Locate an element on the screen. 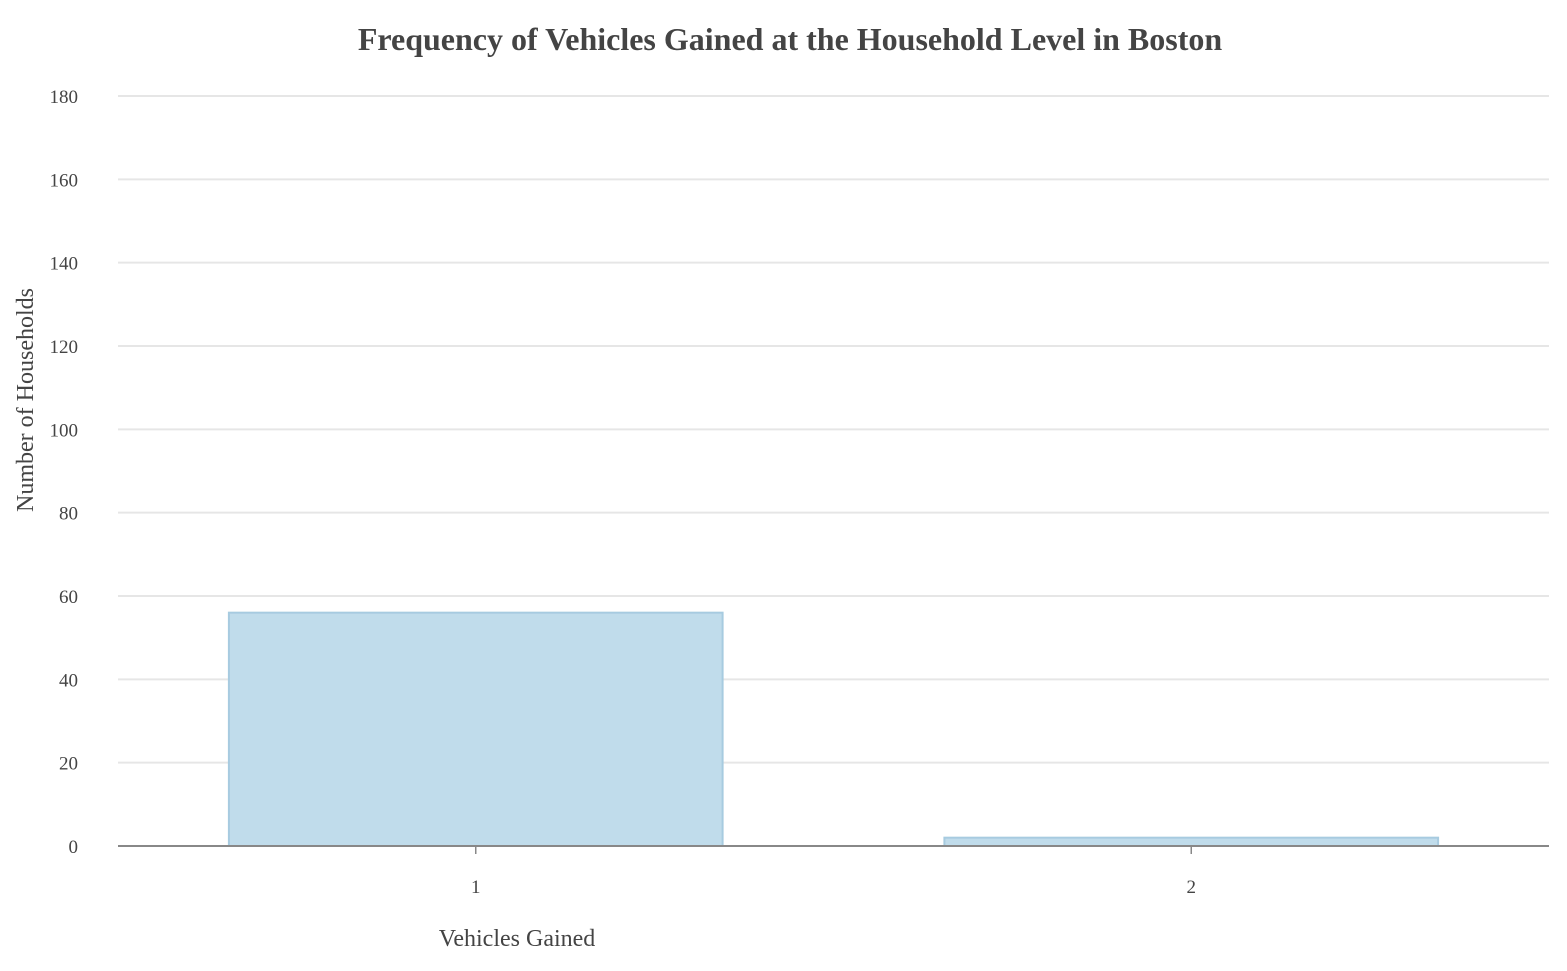 The width and height of the screenshot is (1567, 971). y-tick-label: 20 is located at coordinates (68, 764).